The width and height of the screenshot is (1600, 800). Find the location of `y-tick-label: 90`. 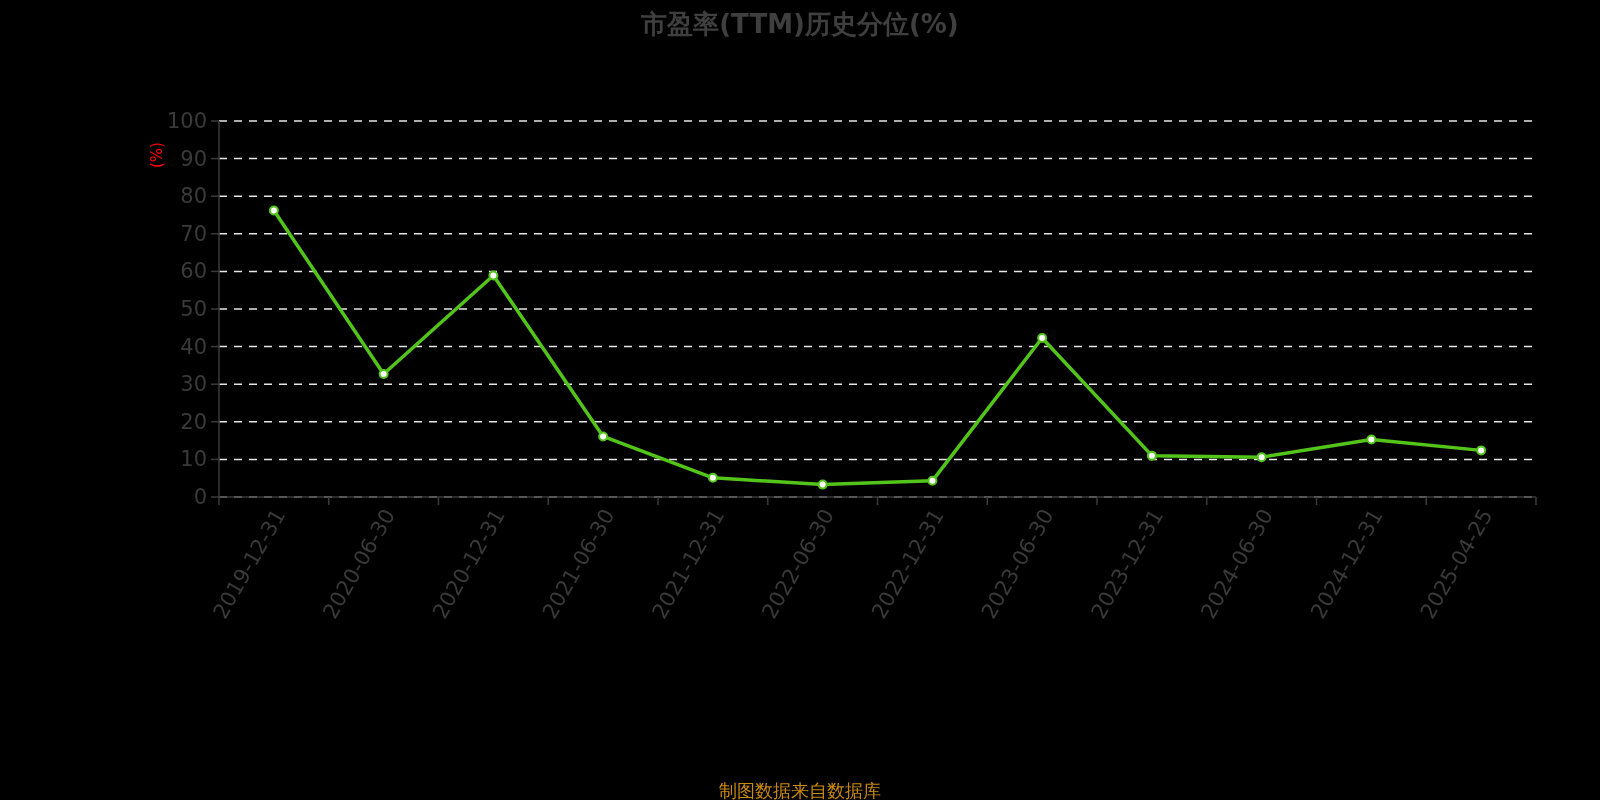

y-tick-label: 90 is located at coordinates (193, 158).